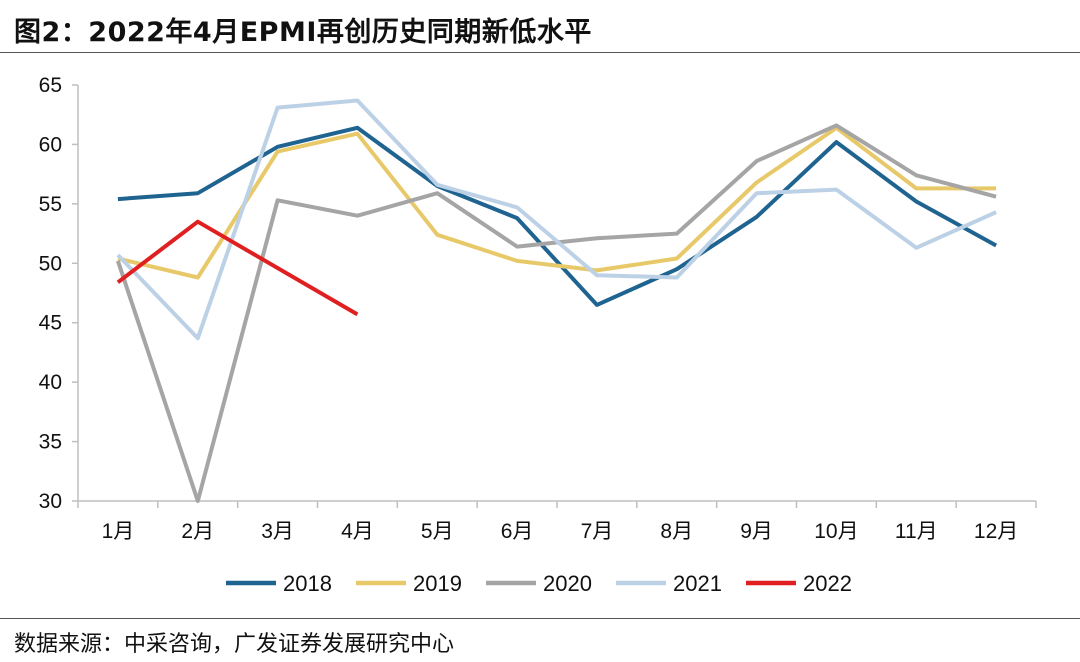 This screenshot has width=1080, height=662. I want to click on data-source-note: 数据来源：中采咨询，广发证券发展研究中心, so click(234, 644).